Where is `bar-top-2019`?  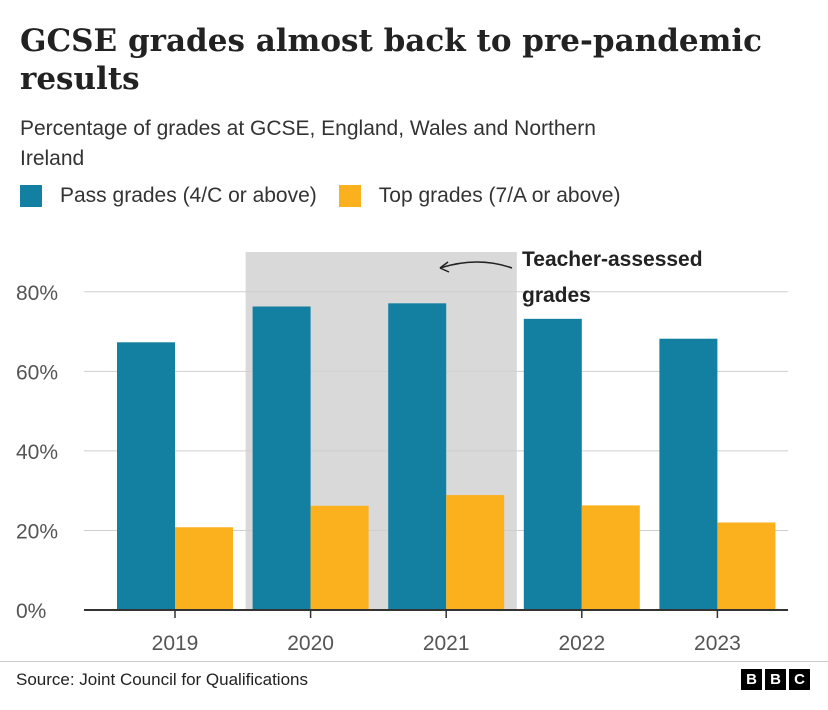
bar-top-2019 is located at coordinates (204, 568).